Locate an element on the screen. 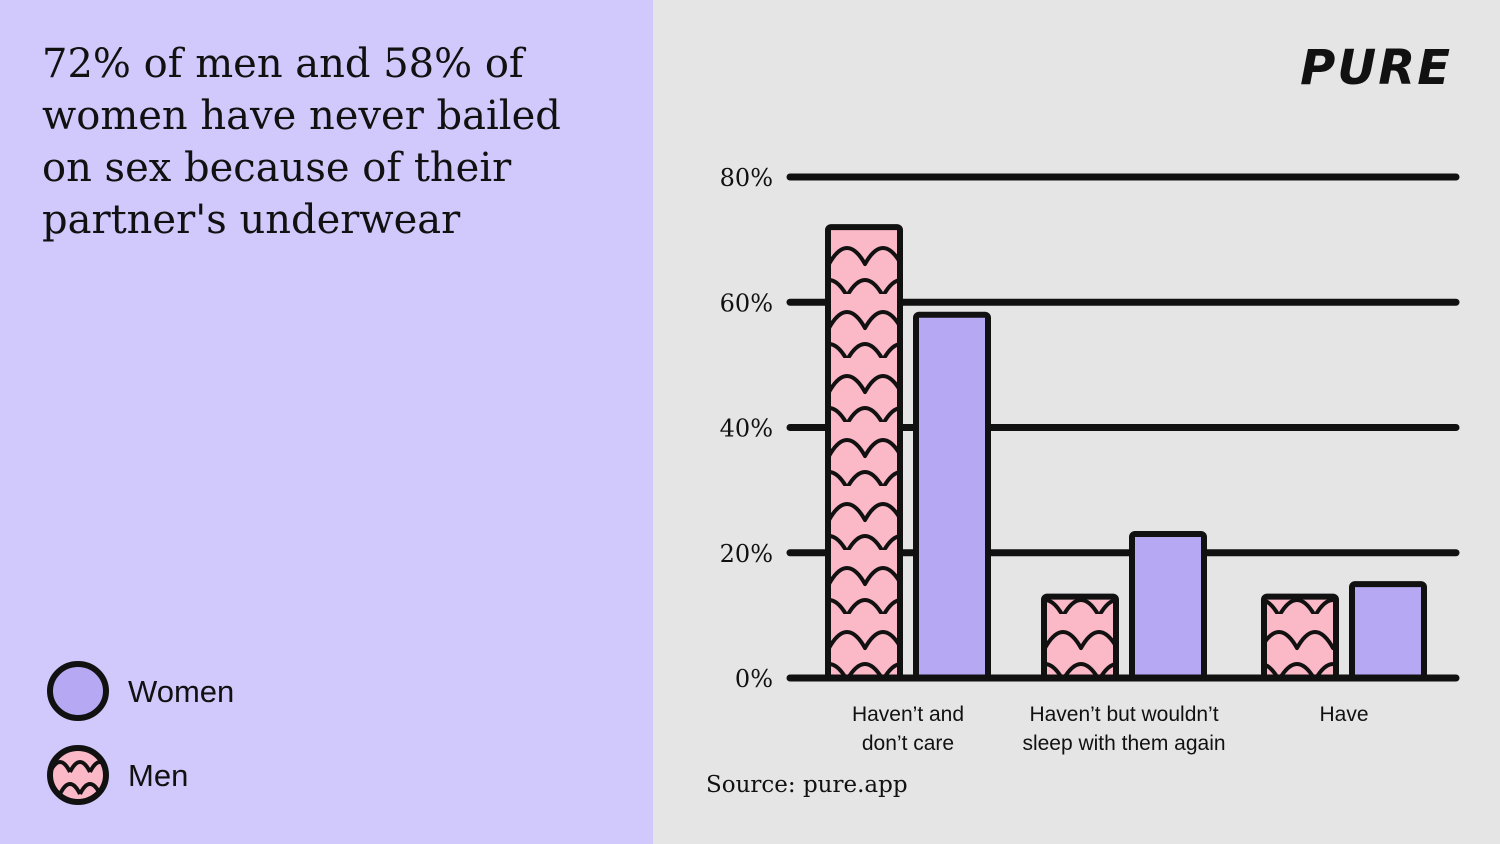 The image size is (1500, 844). women-swatch-icon is located at coordinates (78, 691).